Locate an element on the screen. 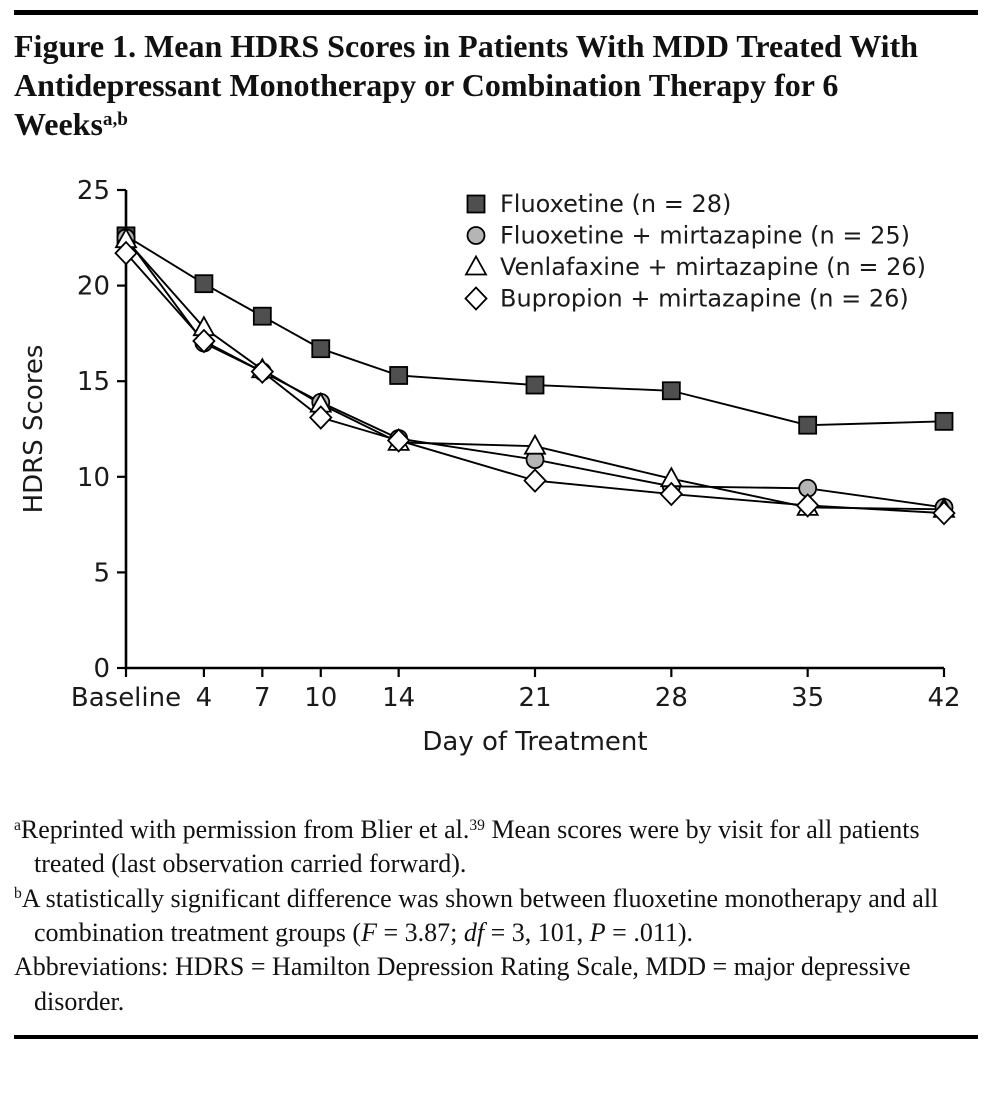 This screenshot has width=992, height=1103. y-tick-label: 5 is located at coordinates (101, 573).